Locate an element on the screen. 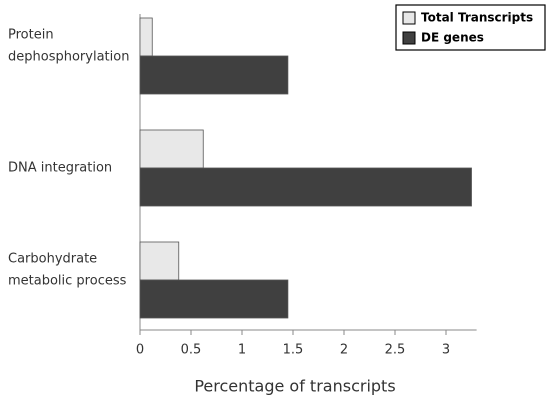 The height and width of the screenshot is (409, 550). legend-label: Total Transcripts is located at coordinates (477, 18).